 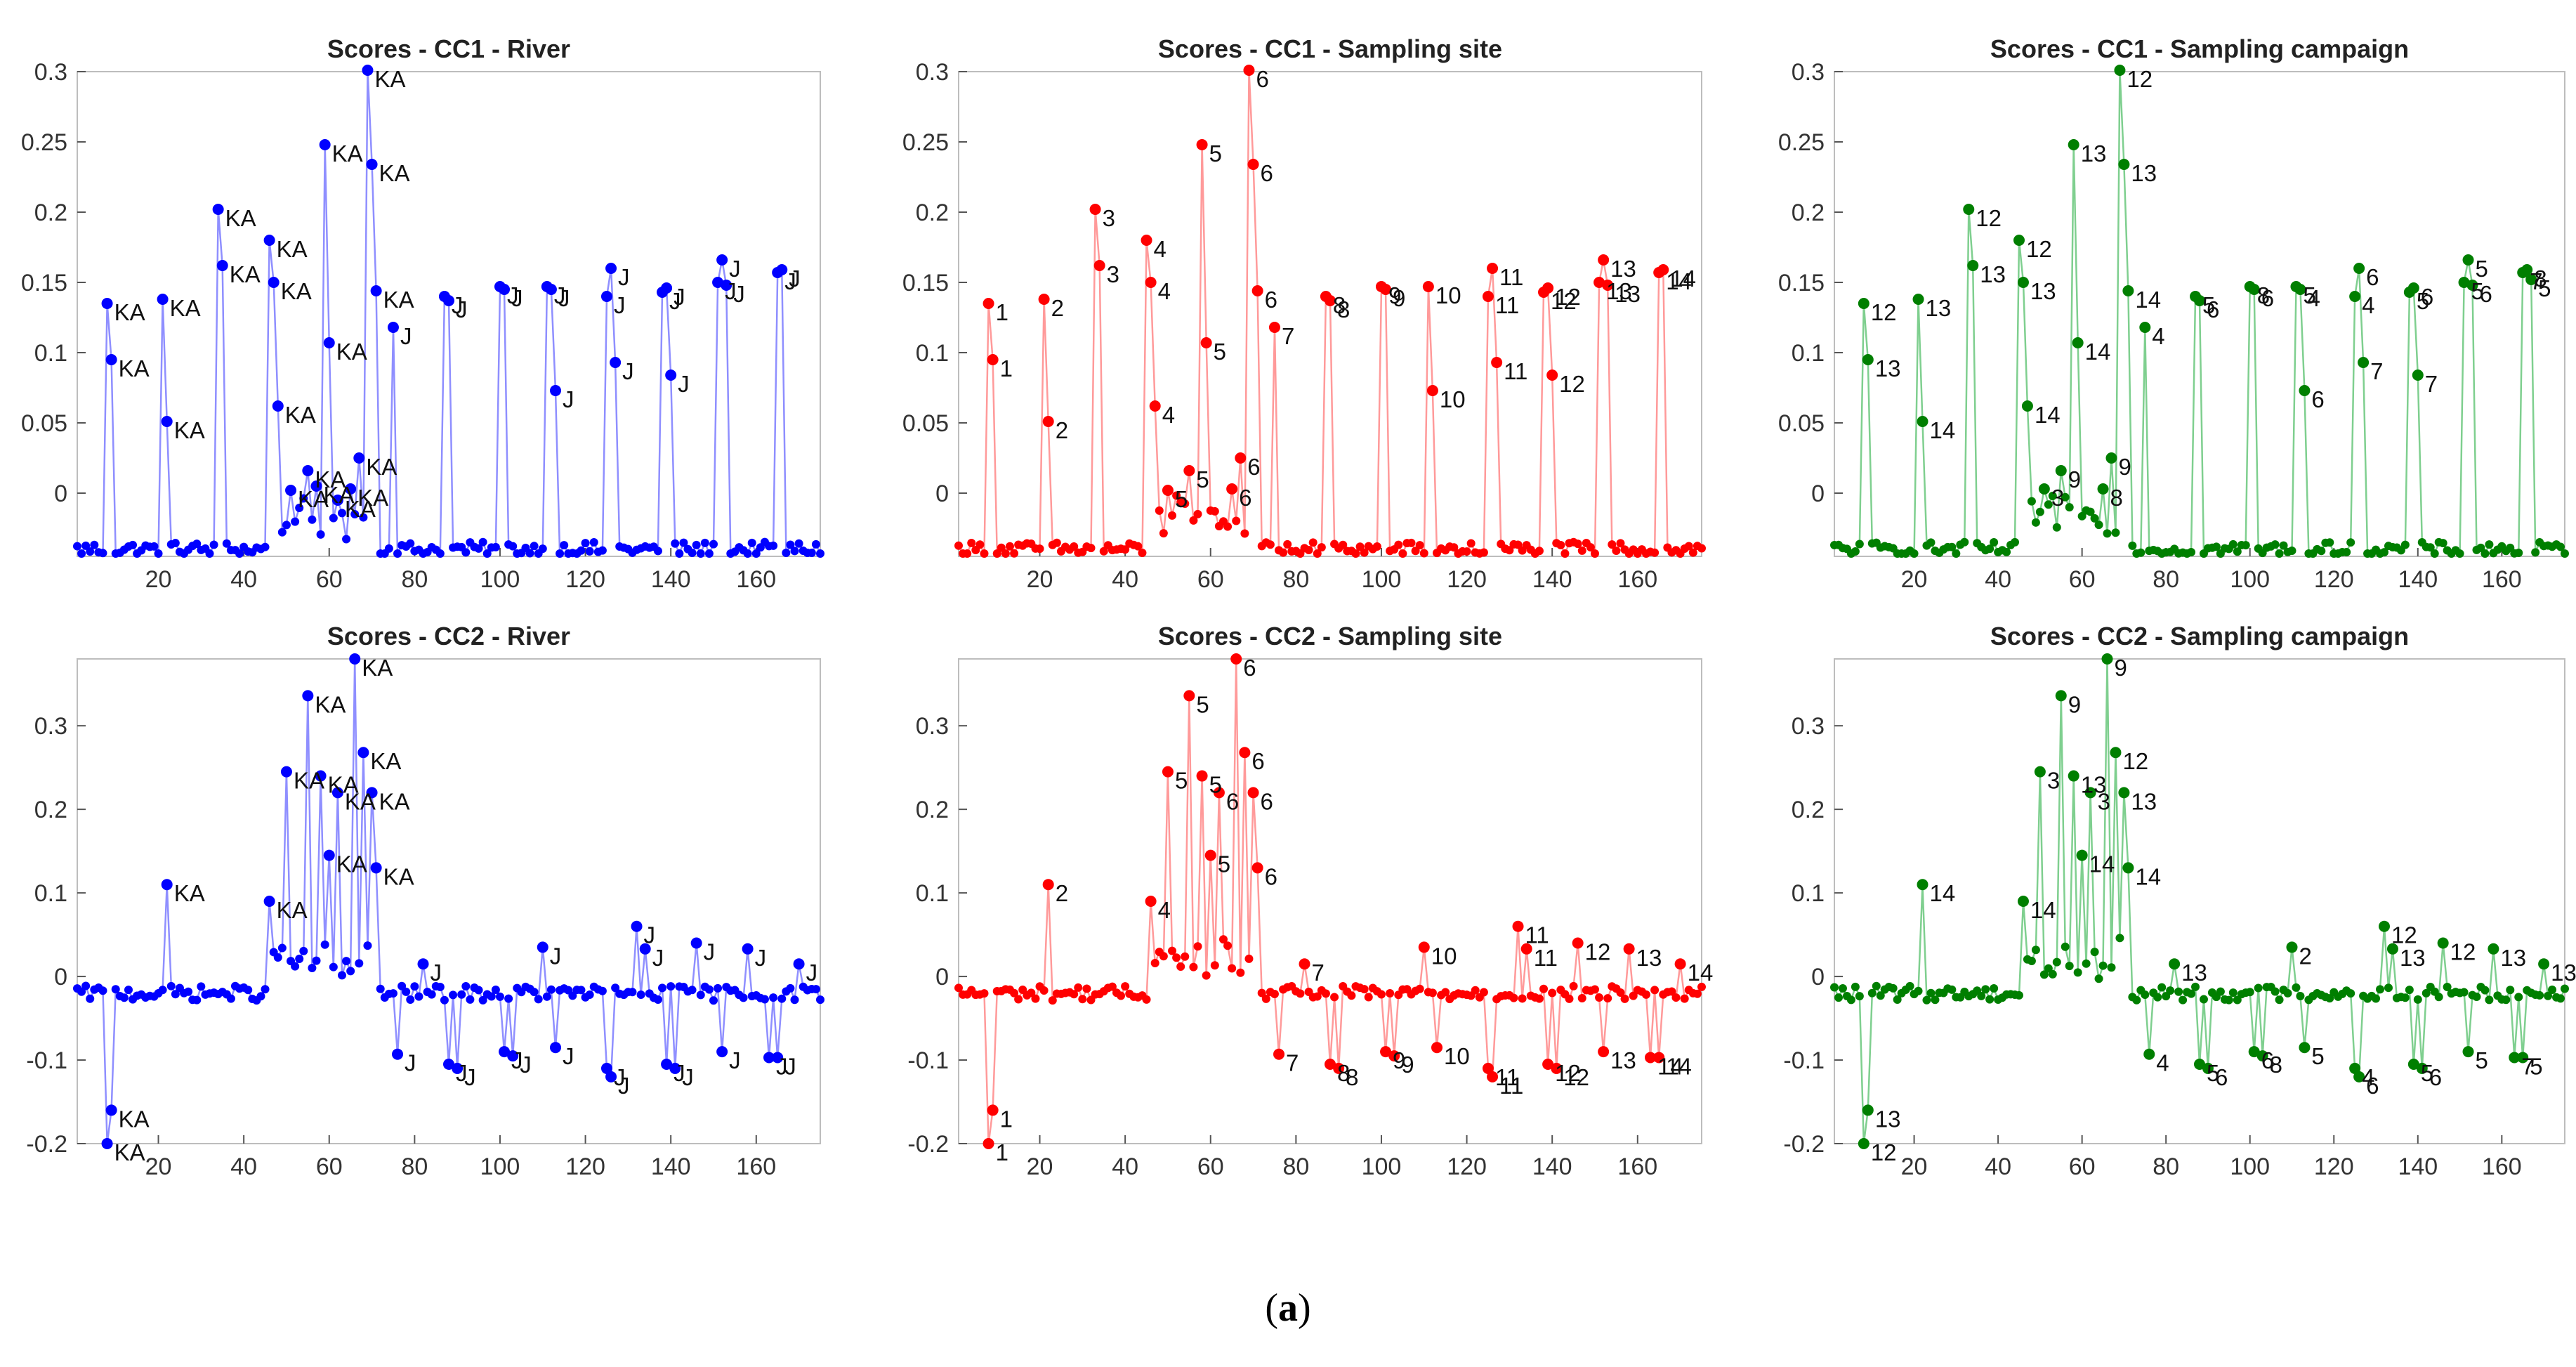 I want to click on point-label: 10, so click(x=1444, y=956).